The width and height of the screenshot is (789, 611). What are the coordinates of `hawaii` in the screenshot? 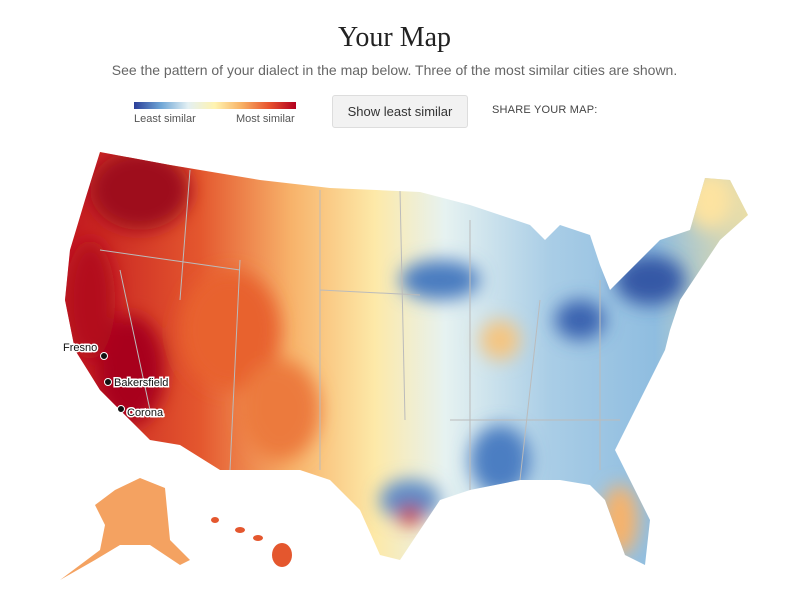 It's located at (251, 542).